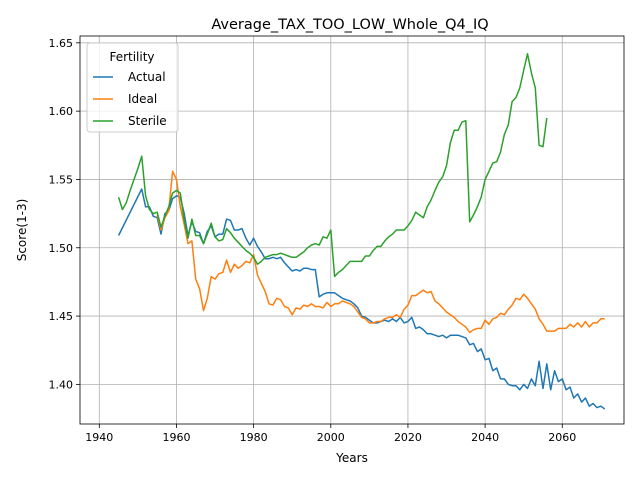 The image size is (640, 480). What do you see at coordinates (131, 57) in the screenshot?
I see `legend-title: Fertility` at bounding box center [131, 57].